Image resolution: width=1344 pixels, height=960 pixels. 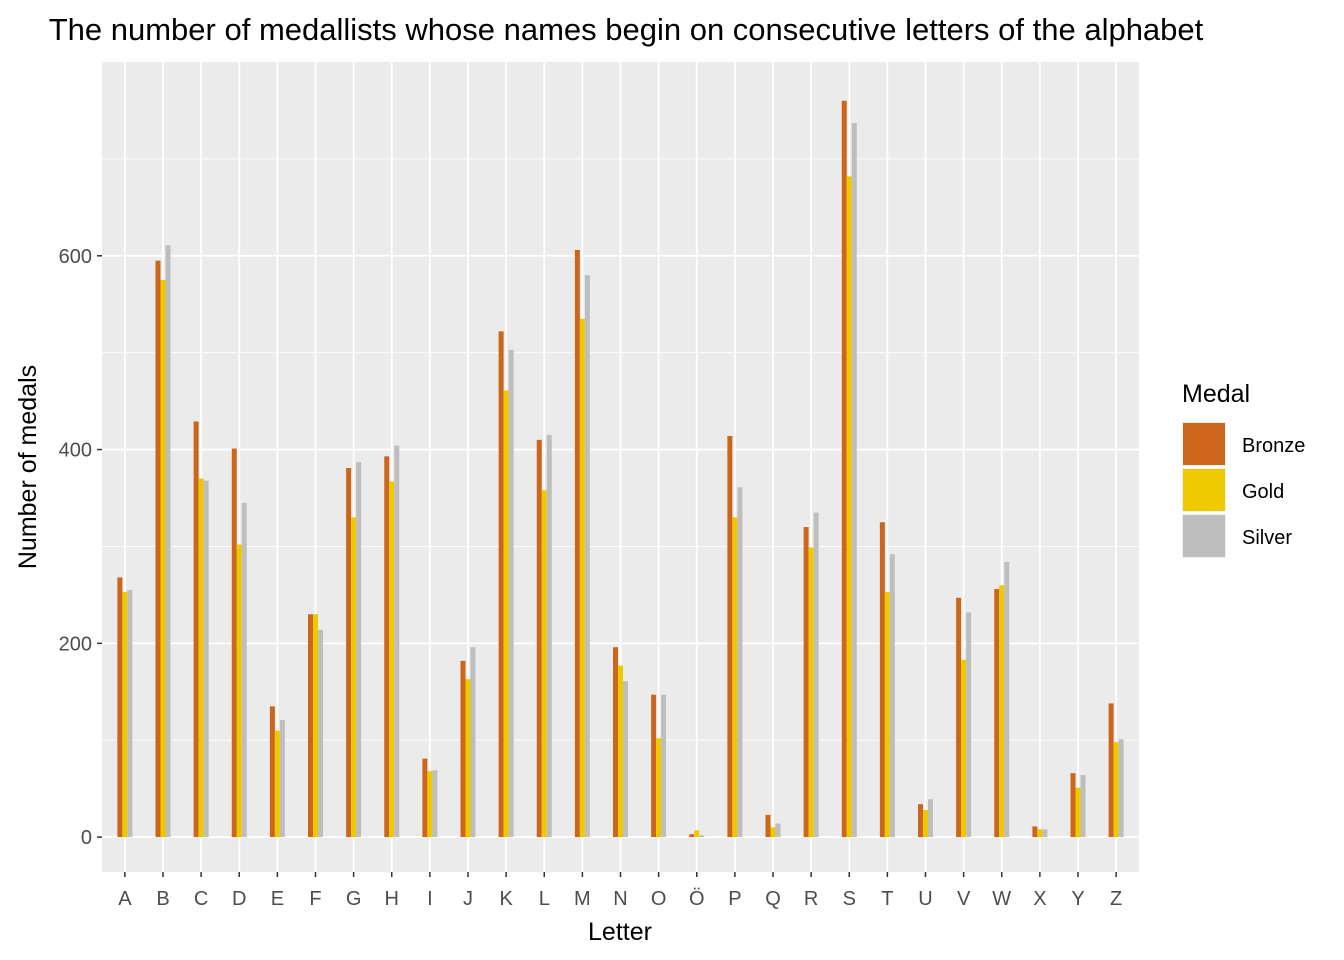 I want to click on bar-bronze-V, so click(x=959, y=717).